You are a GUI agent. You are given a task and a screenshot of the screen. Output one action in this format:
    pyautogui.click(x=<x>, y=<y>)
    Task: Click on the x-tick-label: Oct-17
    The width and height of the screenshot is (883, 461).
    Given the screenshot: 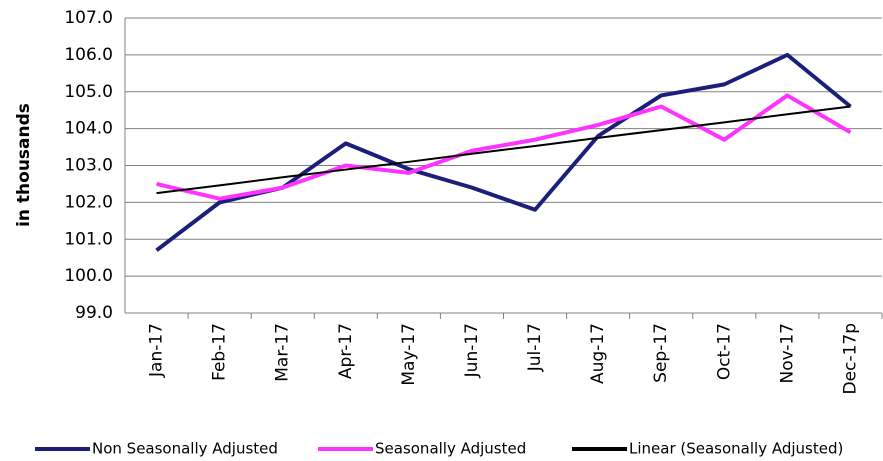 What is the action you would take?
    pyautogui.click(x=724, y=351)
    